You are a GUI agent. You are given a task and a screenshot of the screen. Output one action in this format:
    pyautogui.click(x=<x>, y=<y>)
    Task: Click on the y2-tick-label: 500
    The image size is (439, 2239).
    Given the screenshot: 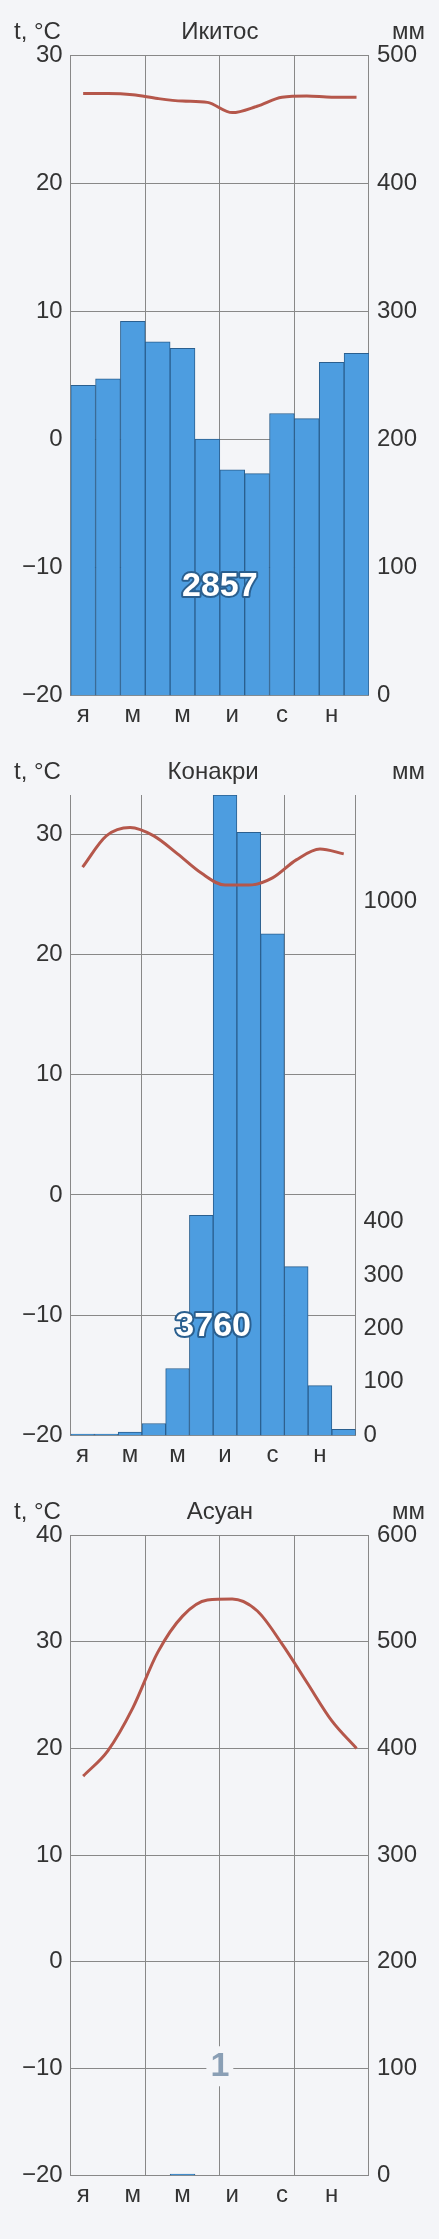 What is the action you would take?
    pyautogui.click(x=396, y=1640)
    